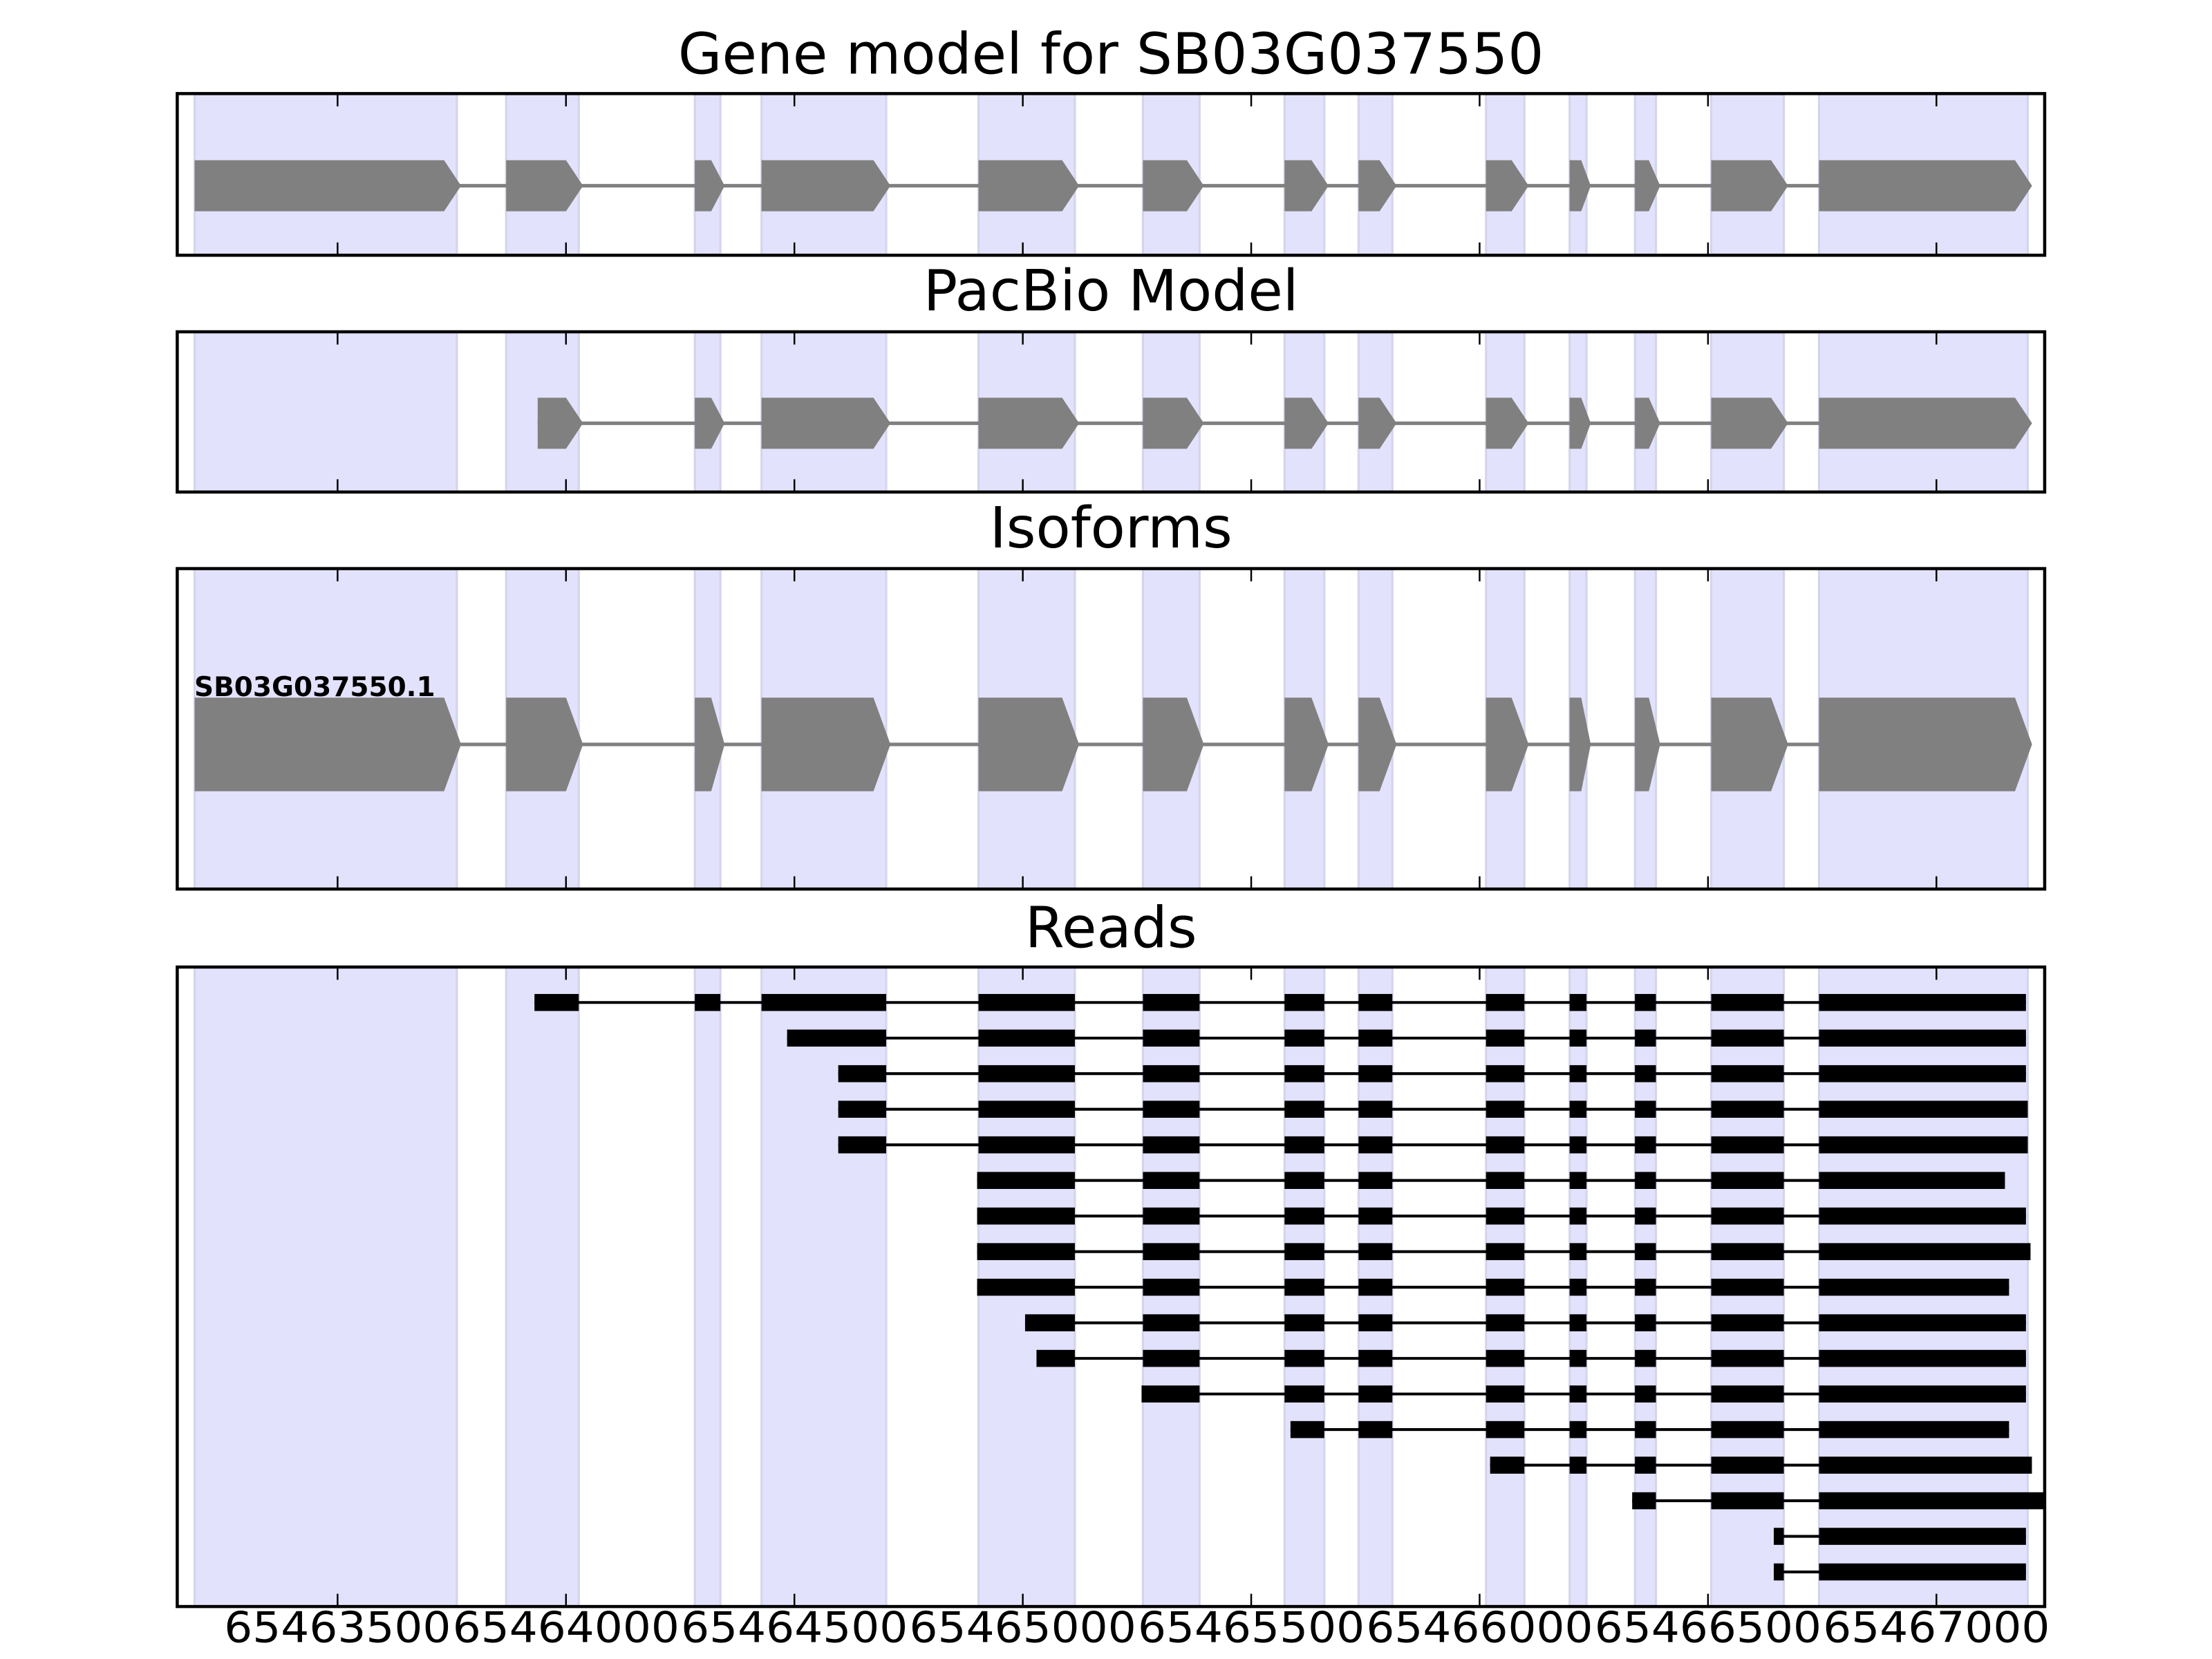 The height and width of the screenshot is (1659, 2212). Describe the element at coordinates (566, 1627) in the screenshot. I see `x-tick-label: 65464000` at that location.